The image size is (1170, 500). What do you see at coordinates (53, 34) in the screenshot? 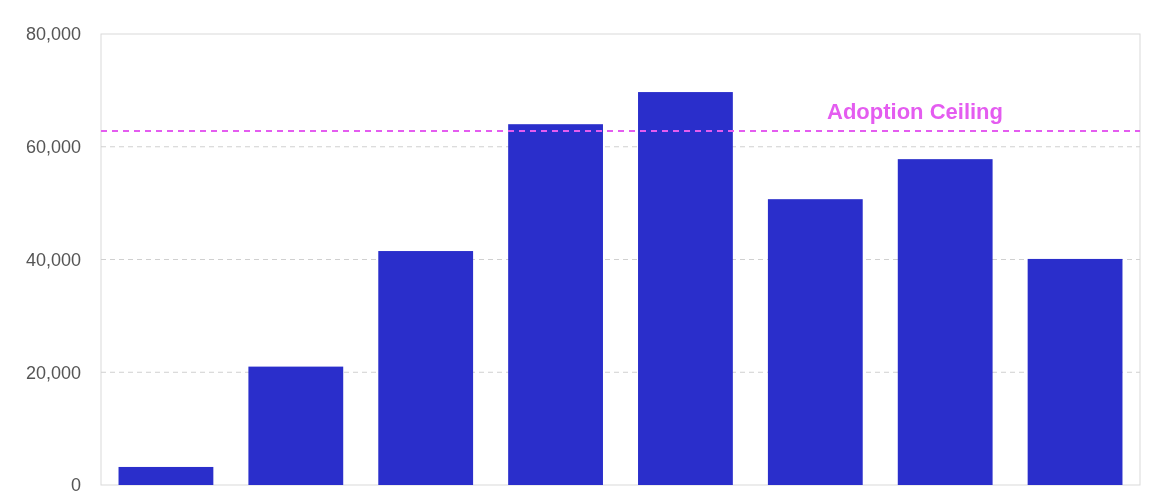
I see `y-tick-label: 80,000` at bounding box center [53, 34].